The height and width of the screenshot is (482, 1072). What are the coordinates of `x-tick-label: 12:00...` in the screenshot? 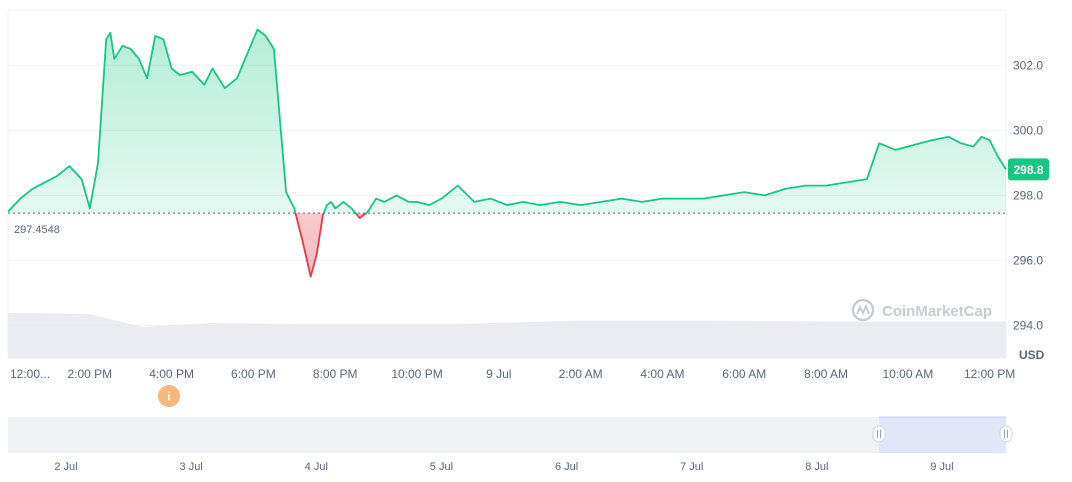 It's located at (30, 374).